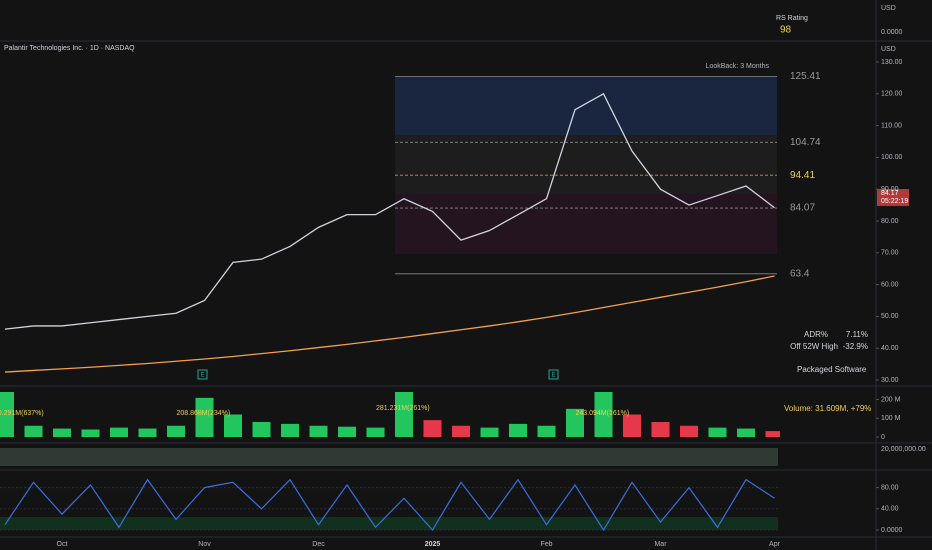  Describe the element at coordinates (892, 32) in the screenshot. I see `tick: 0.0000` at that location.